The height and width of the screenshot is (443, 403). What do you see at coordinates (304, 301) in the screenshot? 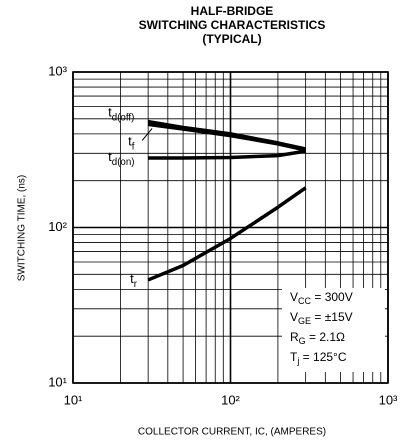
I see `label-sub: CC` at bounding box center [304, 301].